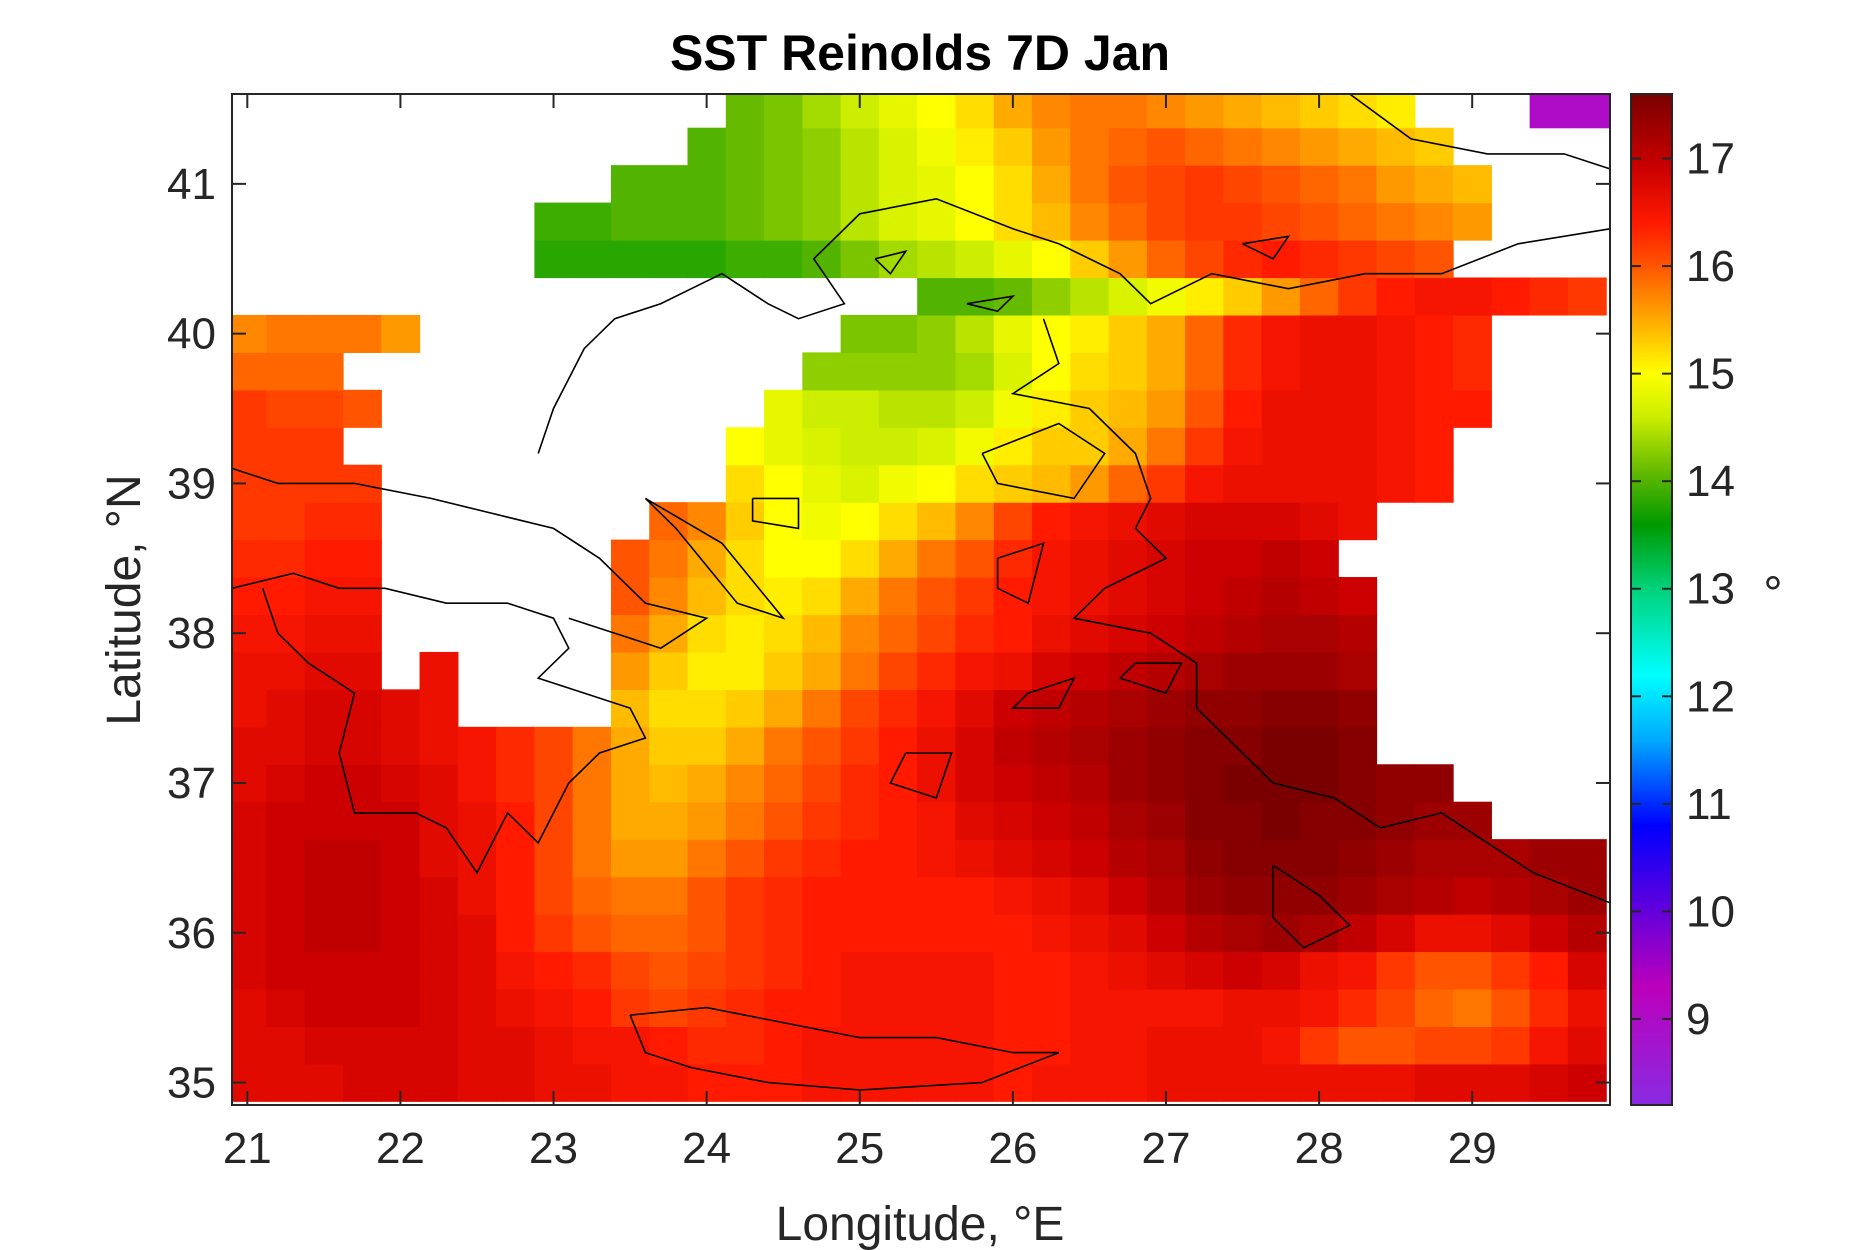  I want to click on y-tick-label: 40, so click(191, 334).